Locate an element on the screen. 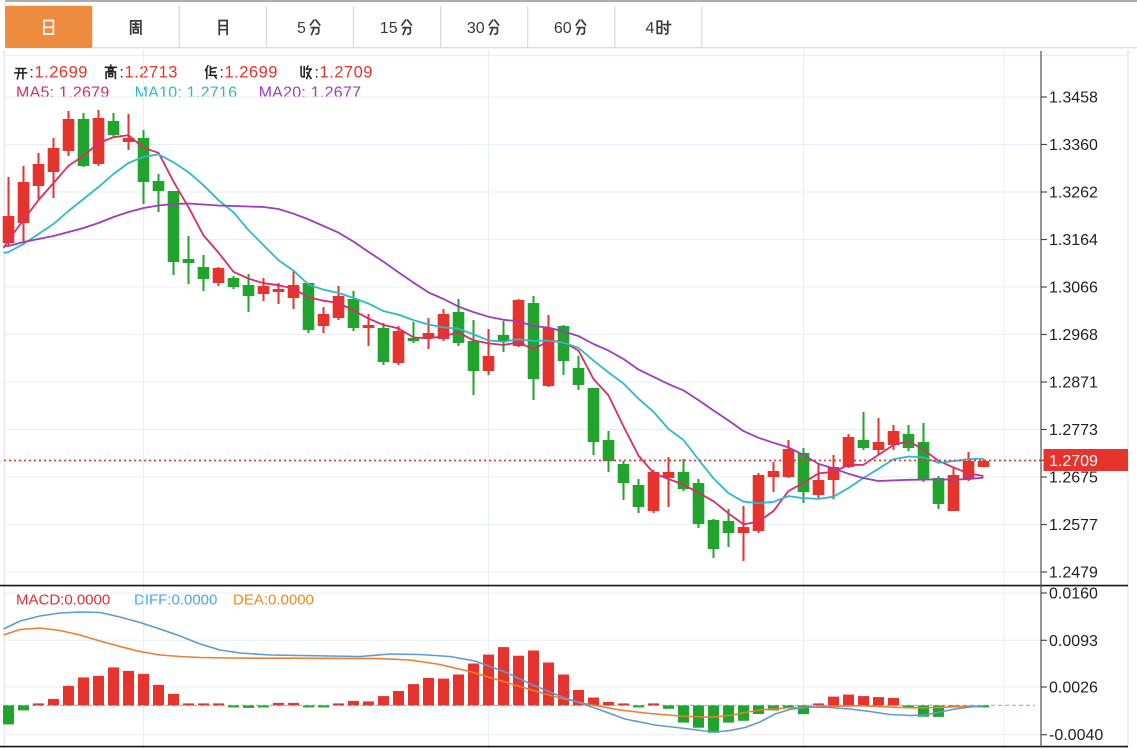  svg-text: 0.0160 is located at coordinates (1073, 594).